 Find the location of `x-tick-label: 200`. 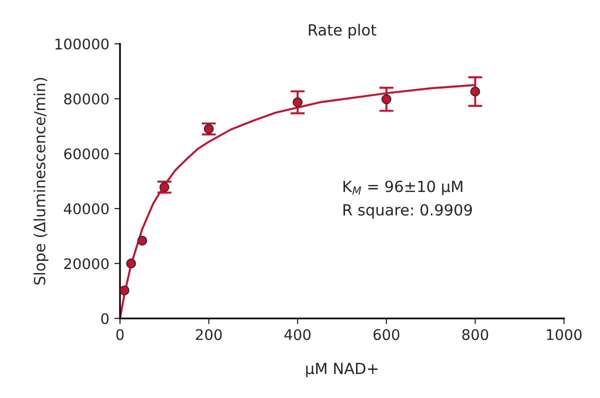

x-tick-label: 200 is located at coordinates (209, 334).